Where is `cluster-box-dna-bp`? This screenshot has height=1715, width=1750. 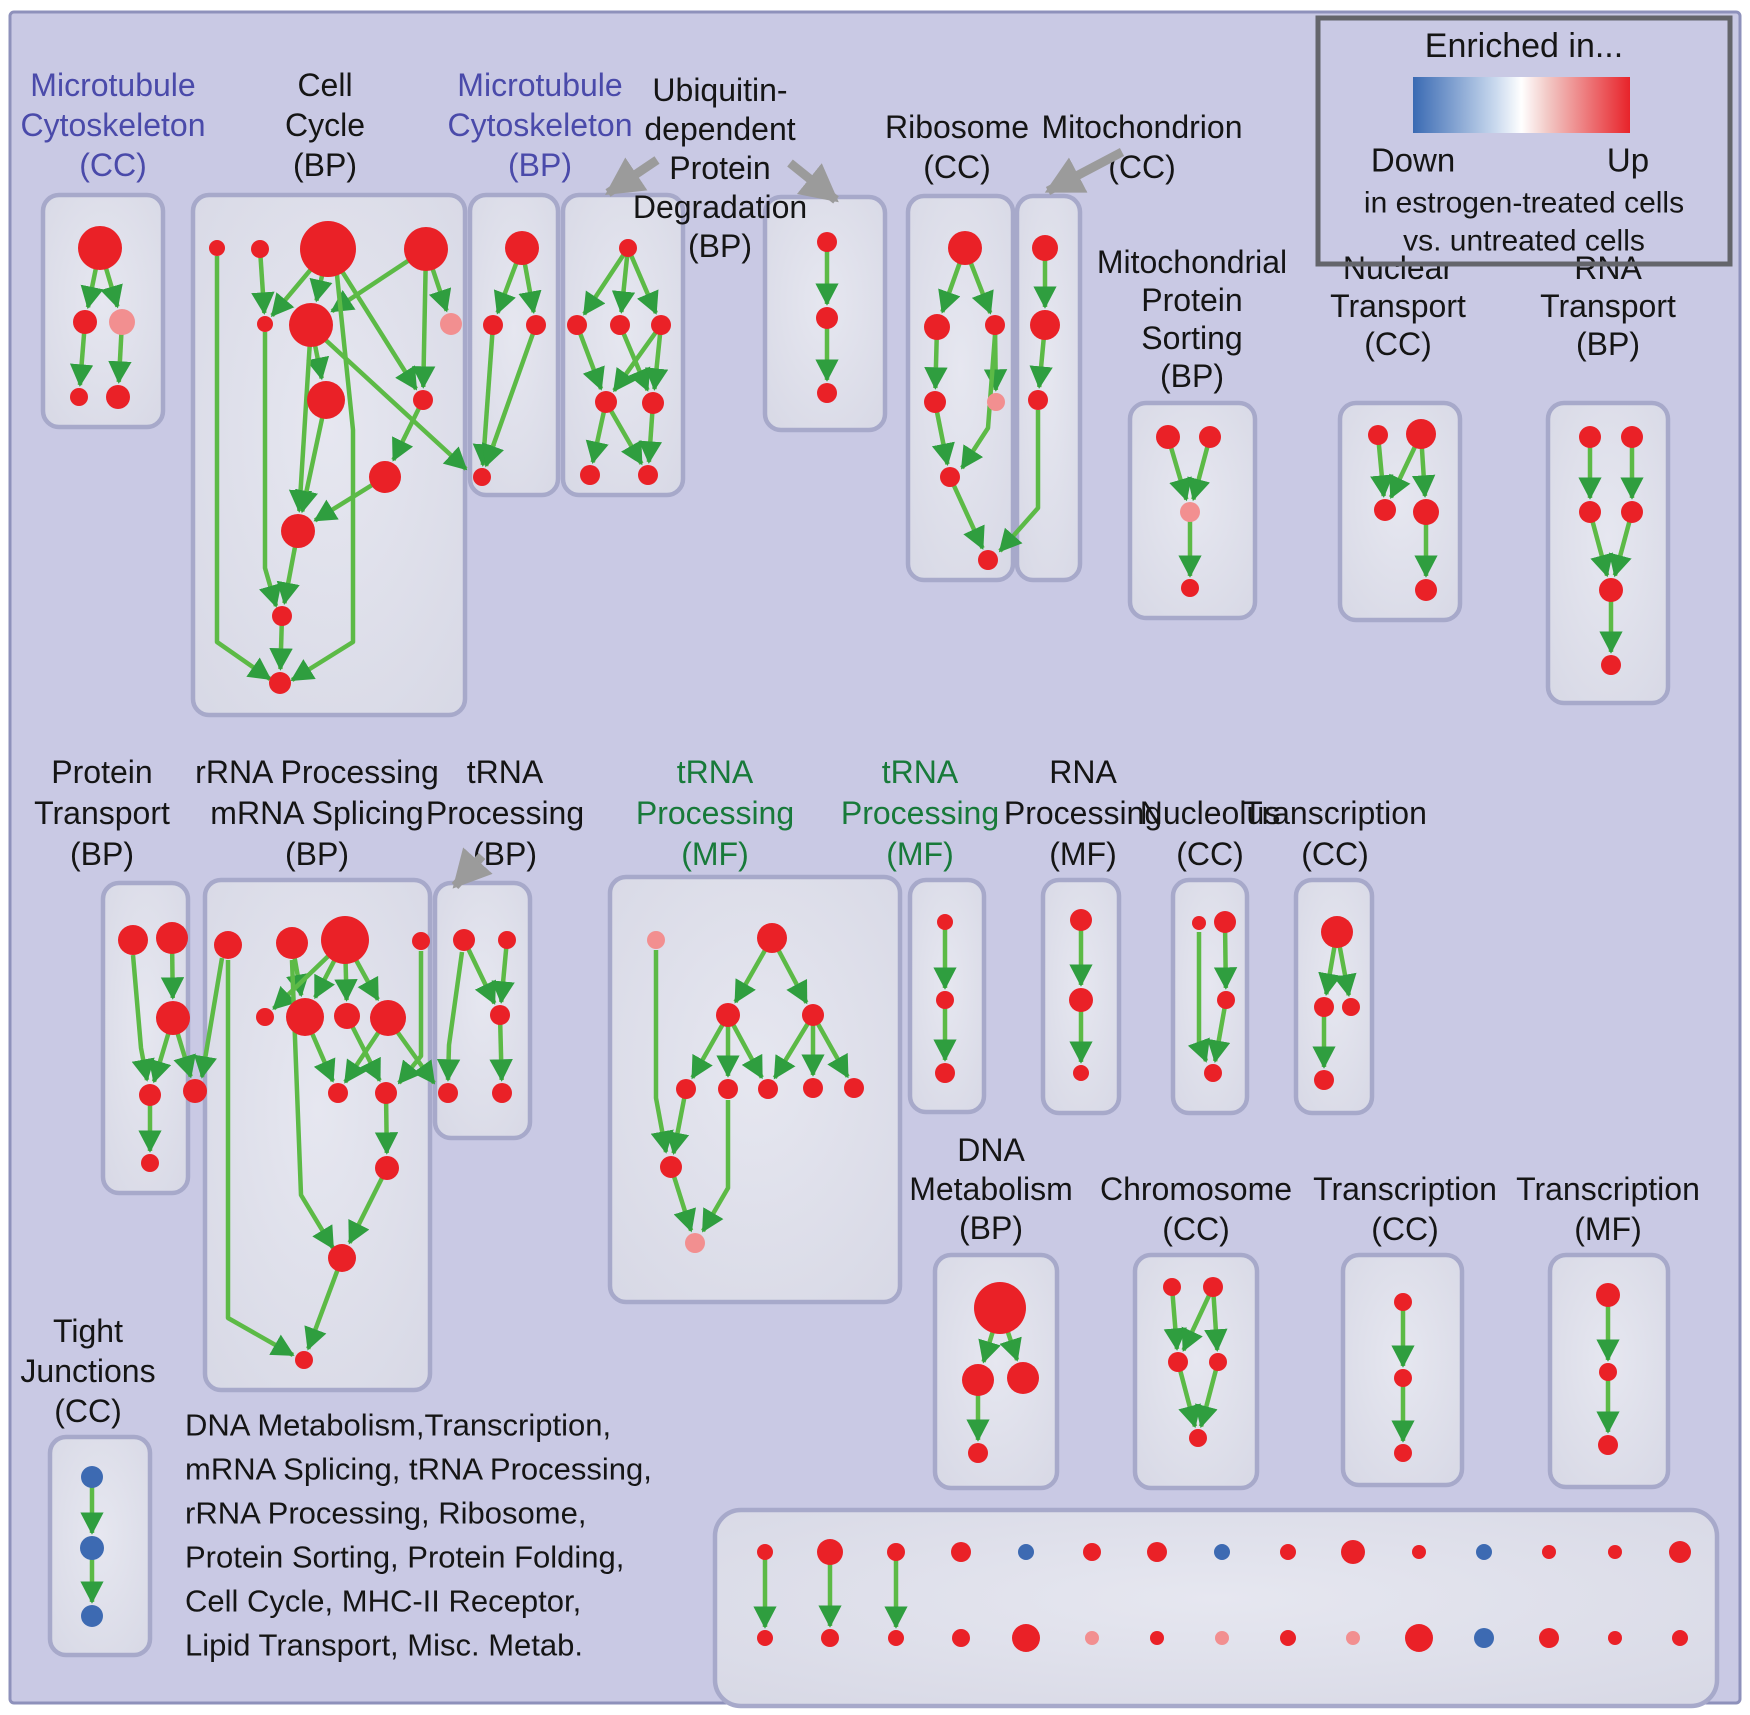 cluster-box-dna-bp is located at coordinates (996, 1371).